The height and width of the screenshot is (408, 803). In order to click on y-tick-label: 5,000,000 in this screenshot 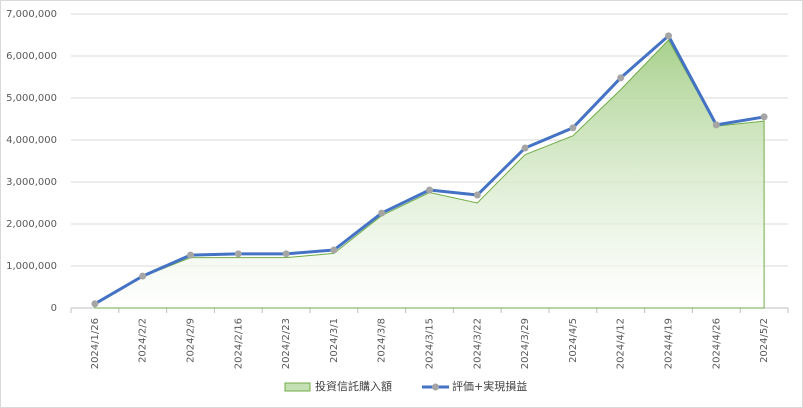, I will do `click(31, 98)`.